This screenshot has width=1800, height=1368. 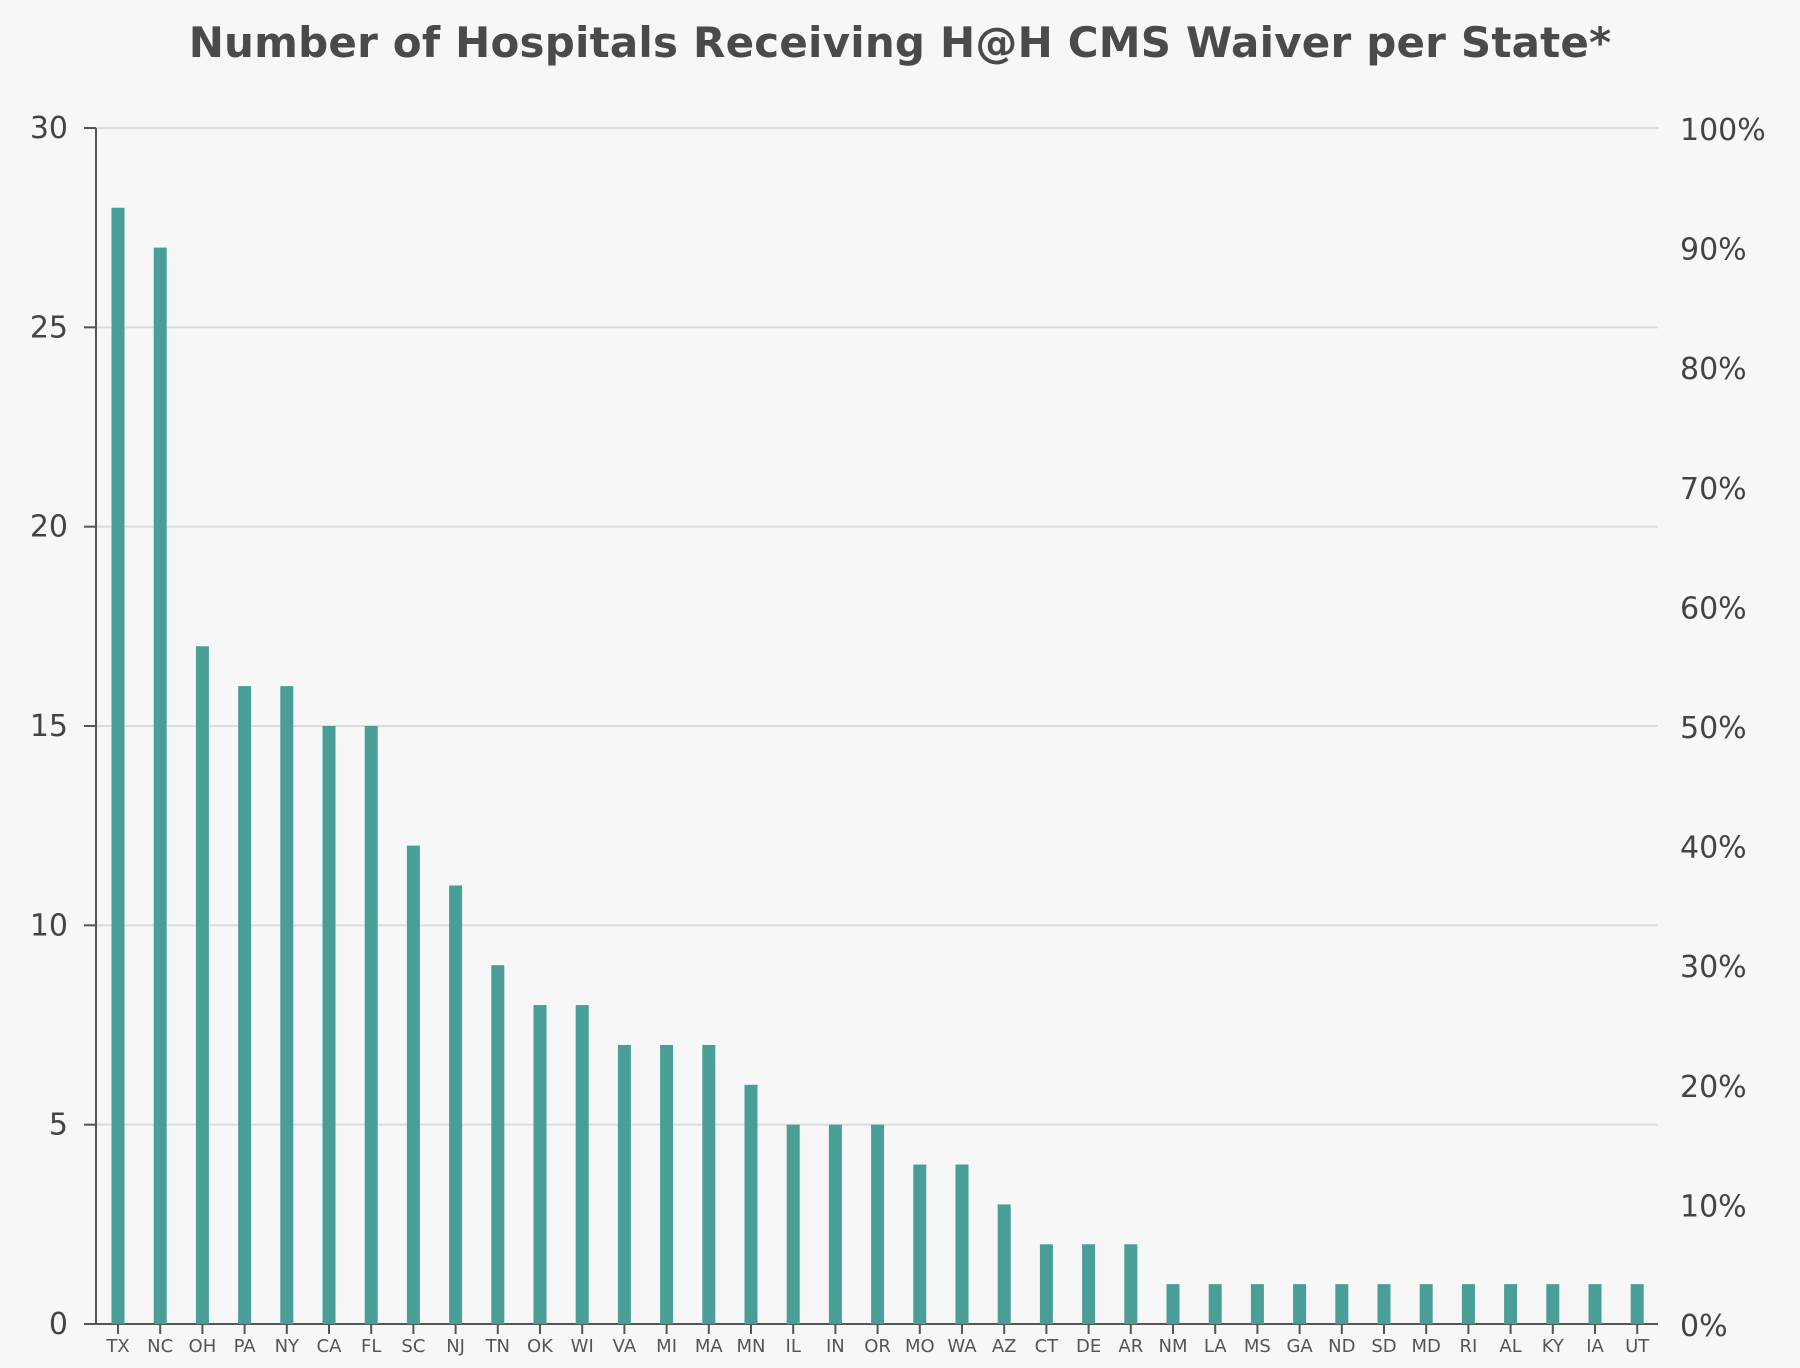 I want to click on x-tick-label: KY, so click(x=1553, y=1346).